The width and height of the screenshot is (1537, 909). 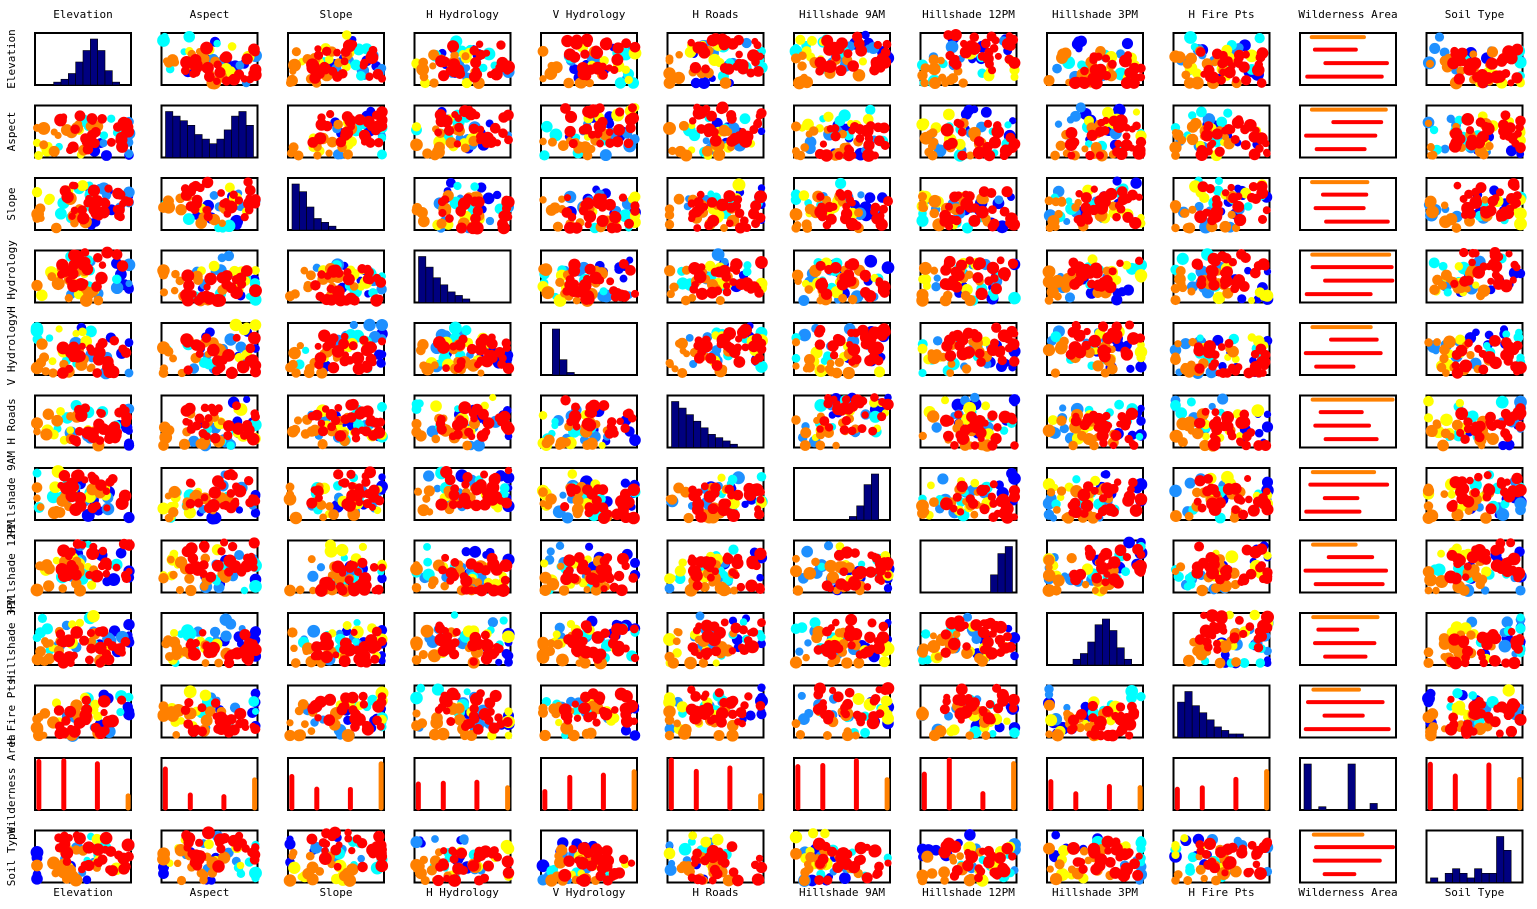 What do you see at coordinates (335, 892) in the screenshot?
I see `column-label-bottom: Slope` at bounding box center [335, 892].